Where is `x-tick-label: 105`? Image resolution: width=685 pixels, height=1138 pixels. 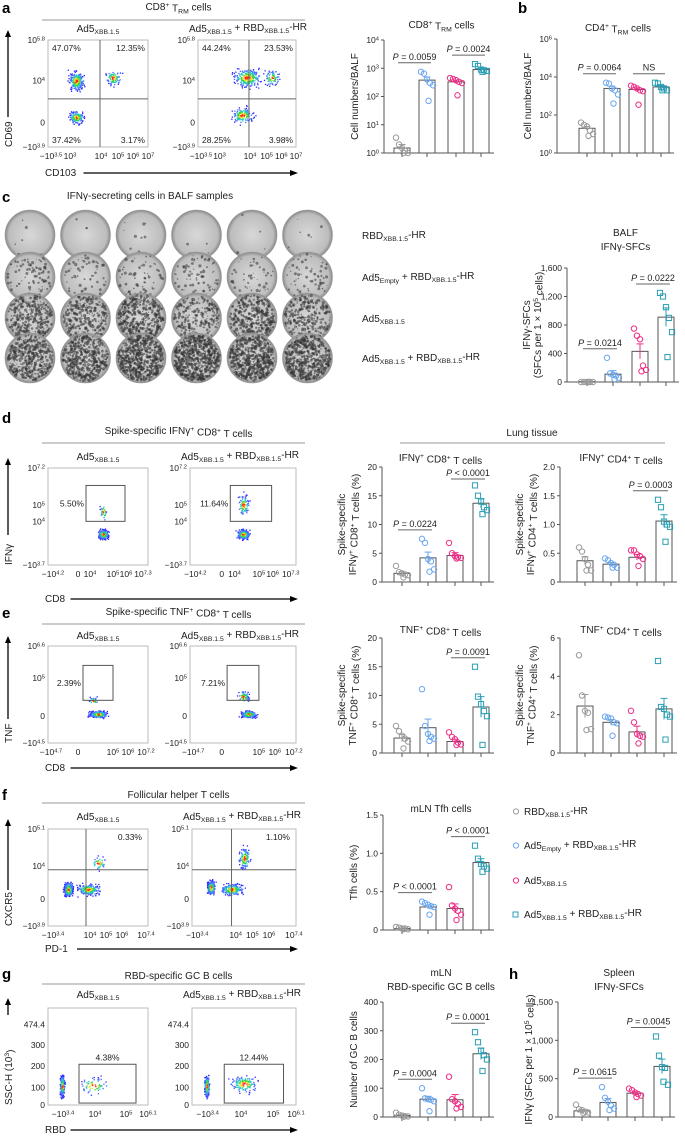 x-tick-label: 105 is located at coordinates (113, 752).